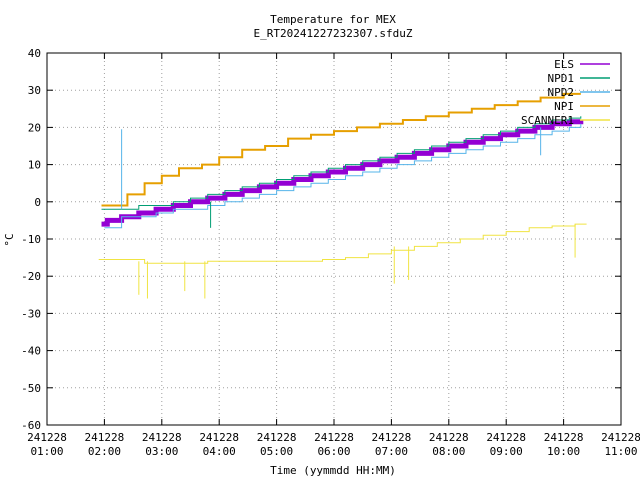 This screenshot has height=480, width=640. I want to click on x-tick-time: 01:00, so click(46, 451).